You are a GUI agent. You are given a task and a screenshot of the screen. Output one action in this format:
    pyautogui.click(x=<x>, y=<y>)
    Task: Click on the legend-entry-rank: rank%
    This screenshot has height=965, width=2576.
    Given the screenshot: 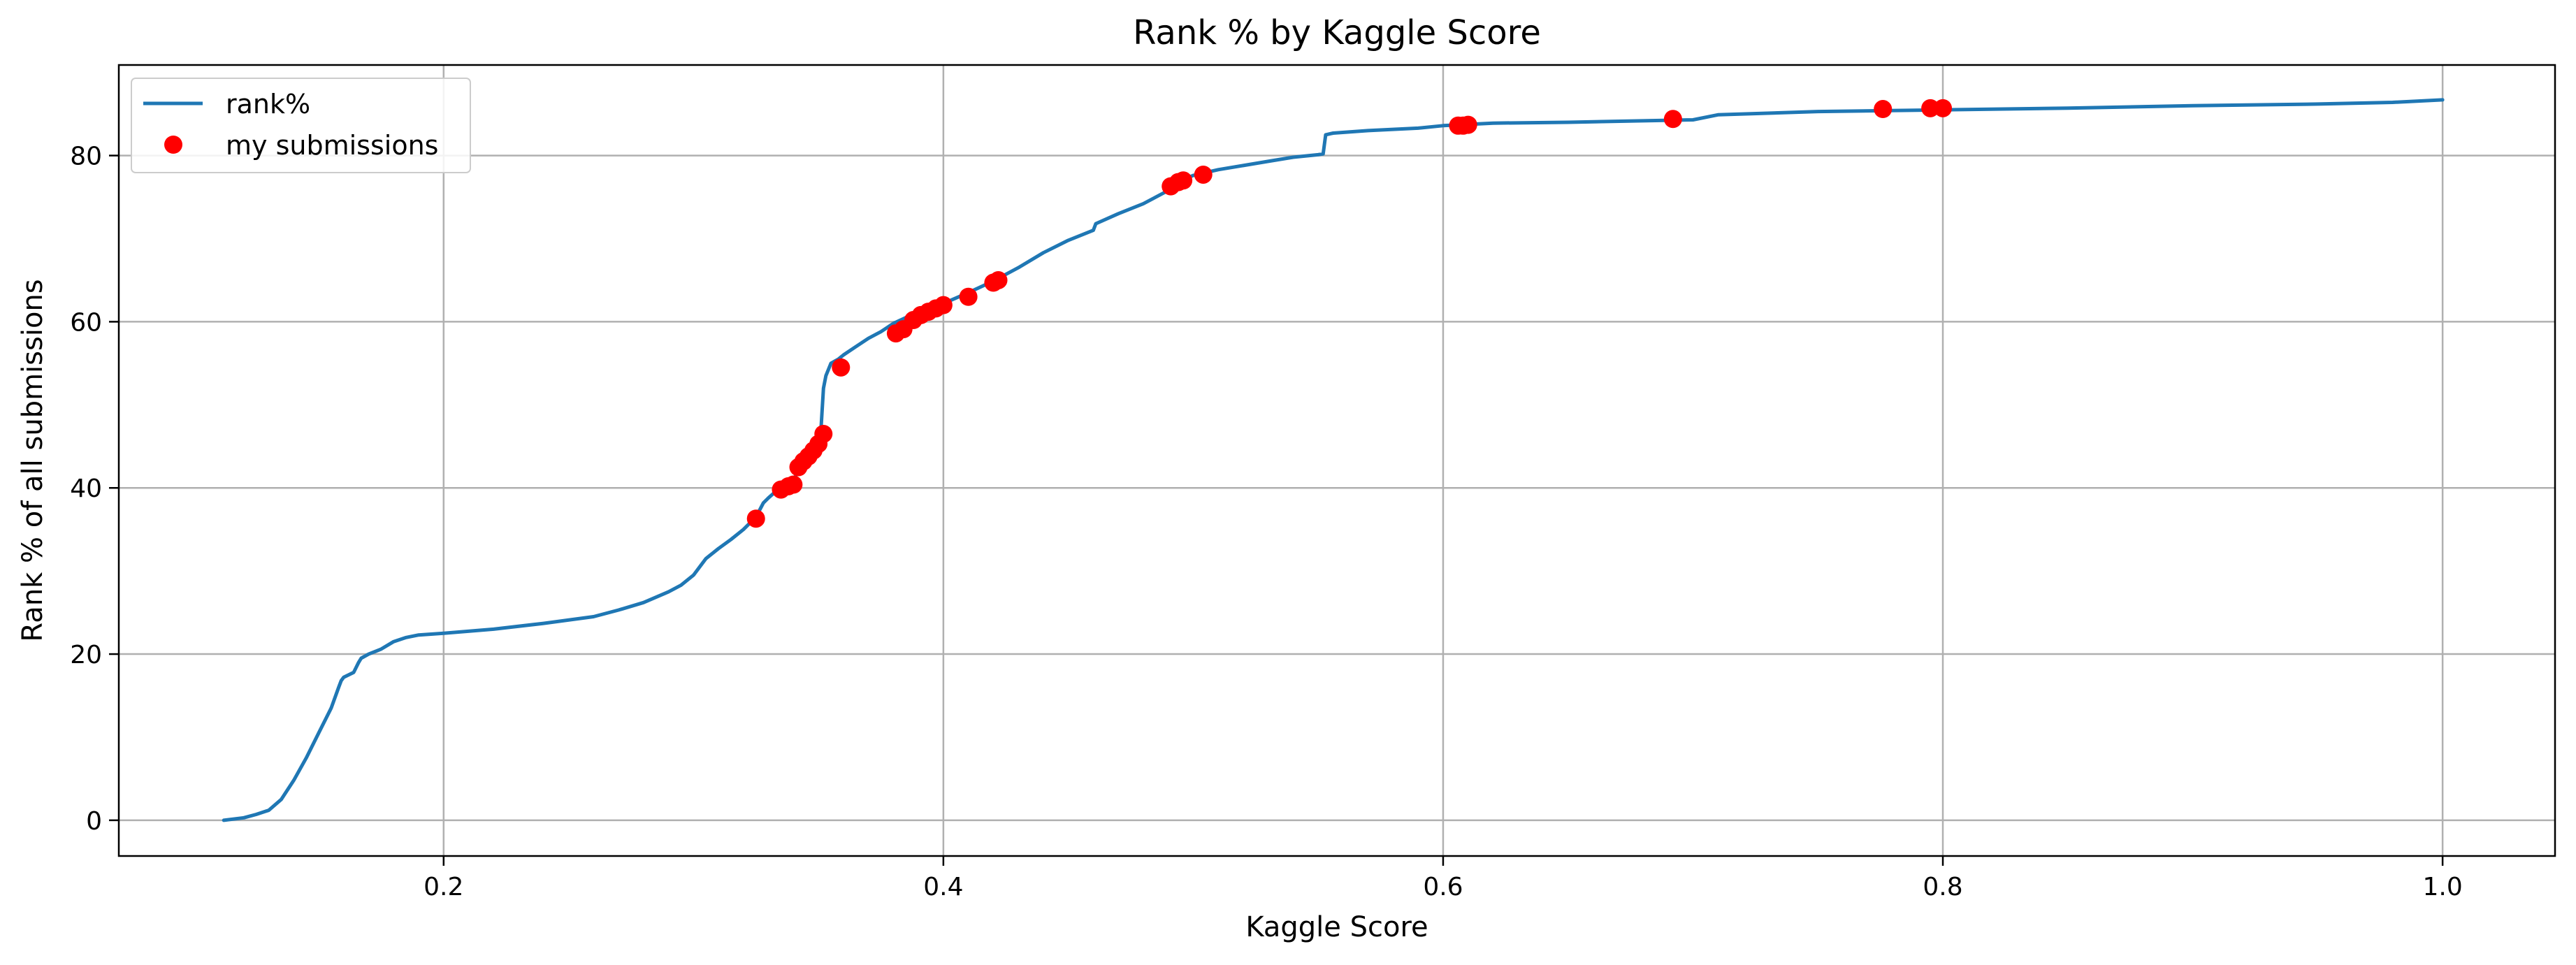 What is the action you would take?
    pyautogui.click(x=268, y=104)
    